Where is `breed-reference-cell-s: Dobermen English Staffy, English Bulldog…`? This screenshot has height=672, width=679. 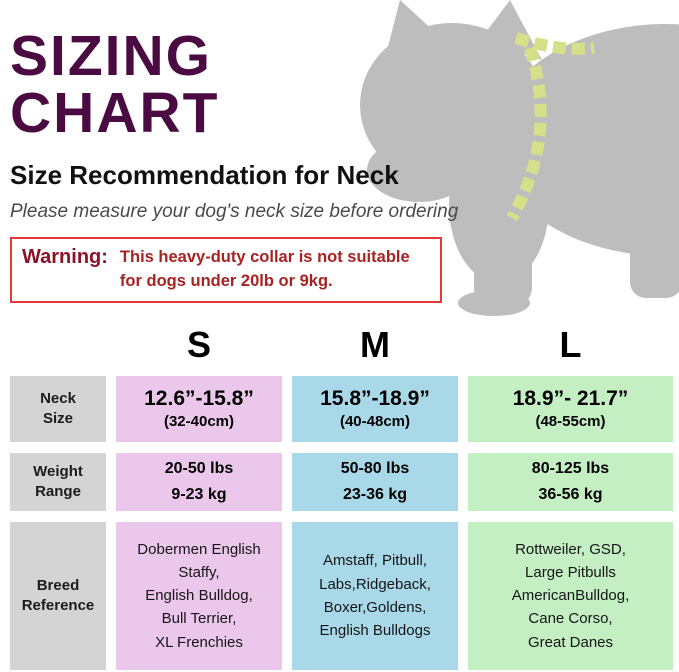 breed-reference-cell-s: Dobermen English Staffy, English Bulldog… is located at coordinates (199, 595).